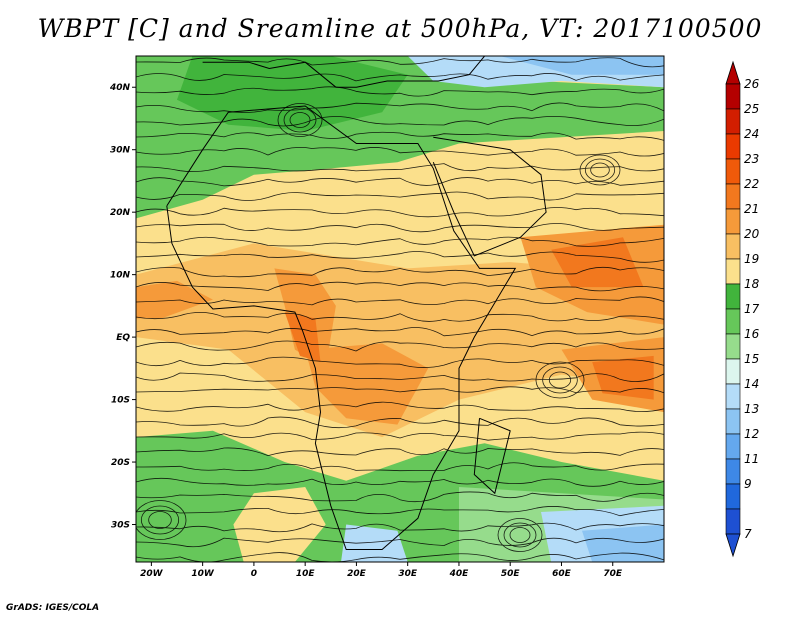 This screenshot has width=800, height=618. What do you see at coordinates (751, 409) in the screenshot?
I see `colorbar-label: 13` at bounding box center [751, 409].